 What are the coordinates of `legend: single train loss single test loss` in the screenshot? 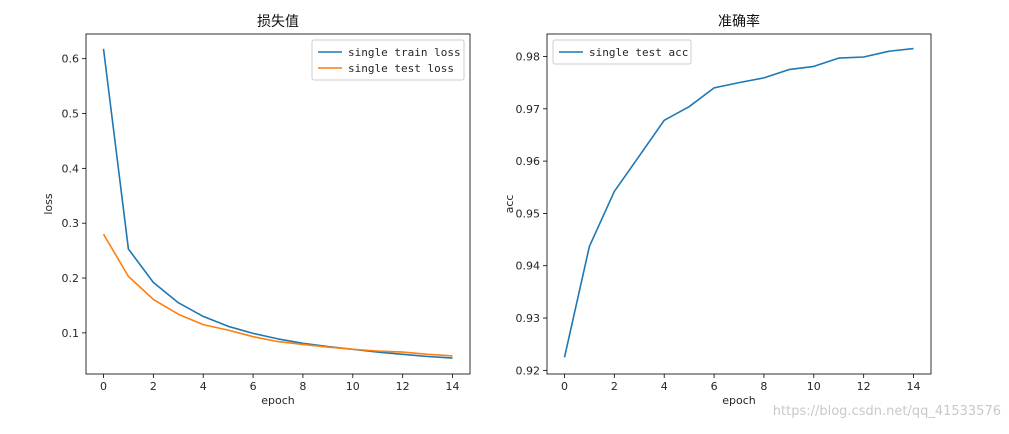 It's located at (388, 60).